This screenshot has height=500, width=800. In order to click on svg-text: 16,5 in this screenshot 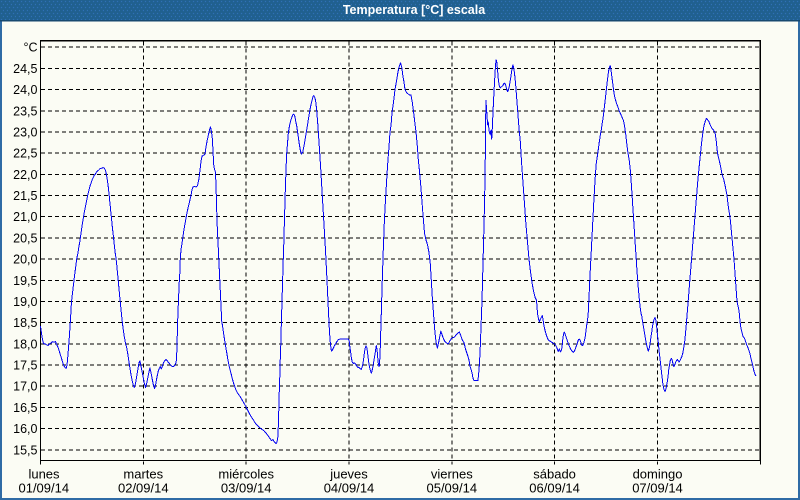, I will do `click(25, 408)`.